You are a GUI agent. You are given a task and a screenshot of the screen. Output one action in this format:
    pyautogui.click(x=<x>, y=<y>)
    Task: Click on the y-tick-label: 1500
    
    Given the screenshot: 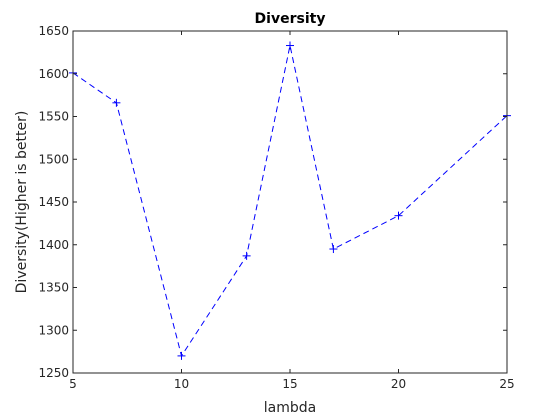 What is the action you would take?
    pyautogui.click(x=53, y=159)
    